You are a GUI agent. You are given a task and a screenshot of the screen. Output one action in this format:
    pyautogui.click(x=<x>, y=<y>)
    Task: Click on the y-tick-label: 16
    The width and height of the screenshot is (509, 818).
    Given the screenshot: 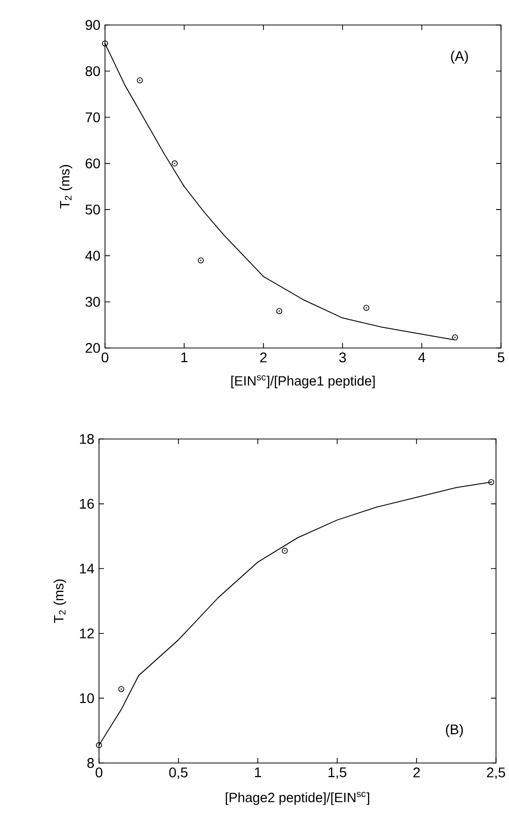 What is the action you would take?
    pyautogui.click(x=87, y=503)
    